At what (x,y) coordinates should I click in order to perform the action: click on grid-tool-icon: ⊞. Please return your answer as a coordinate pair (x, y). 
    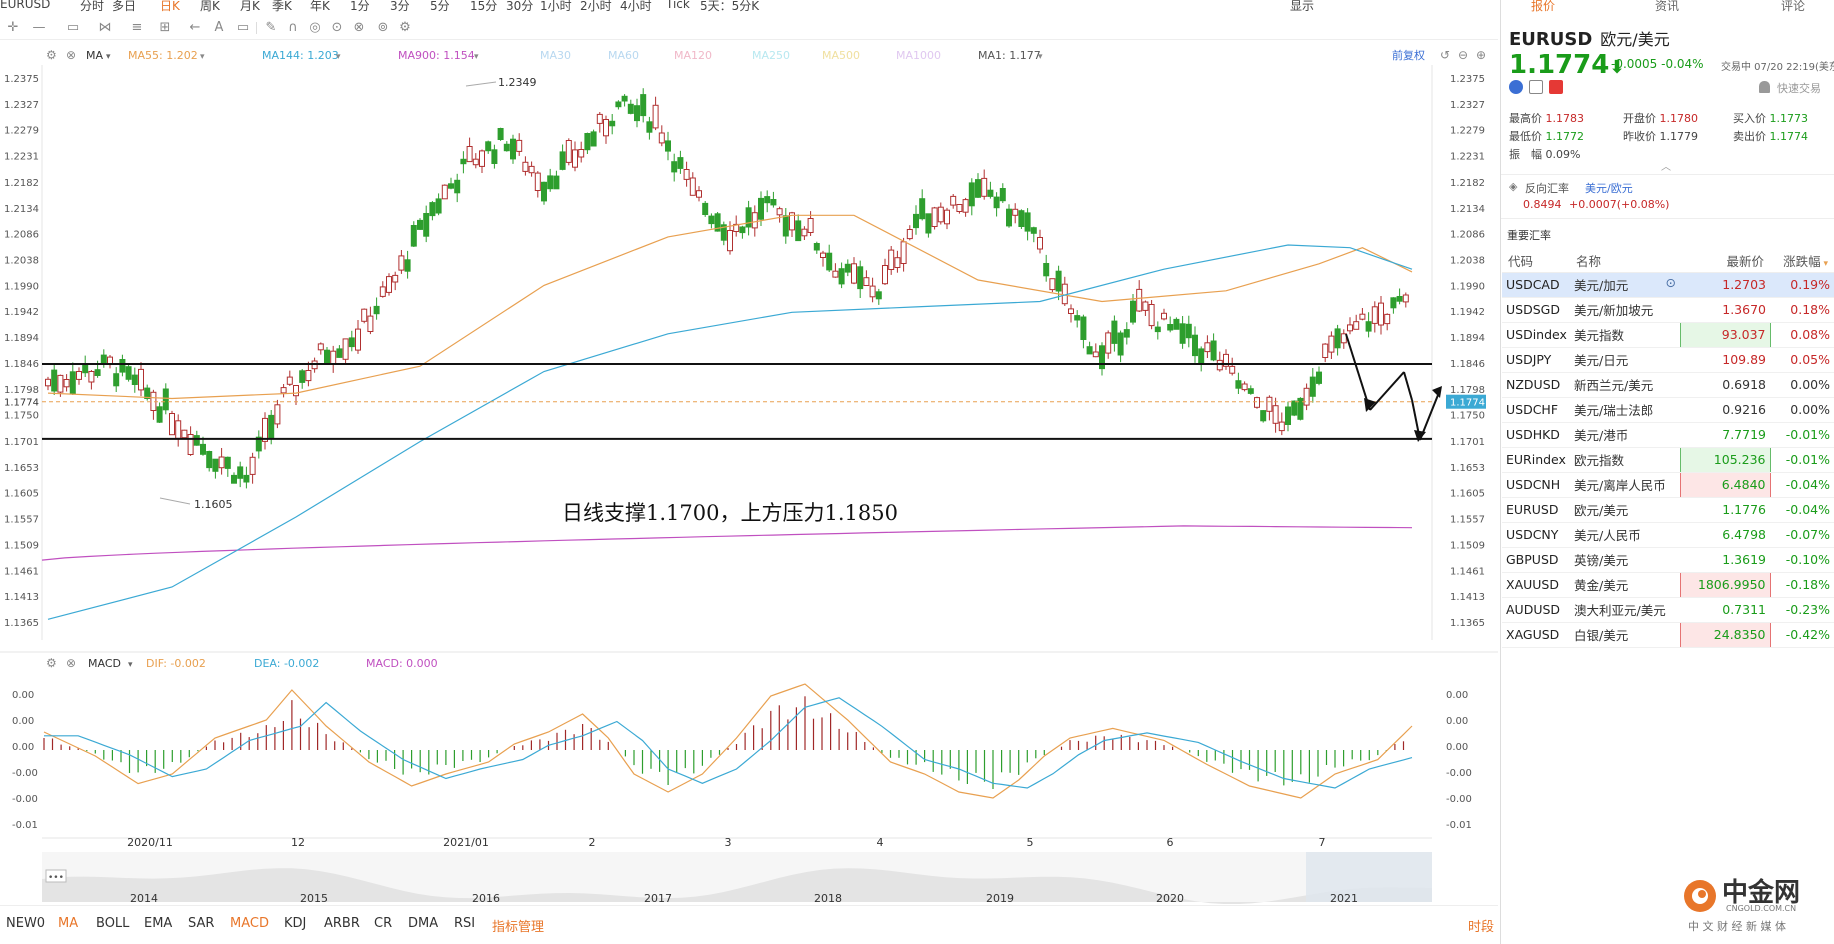
    Looking at the image, I should click on (165, 27).